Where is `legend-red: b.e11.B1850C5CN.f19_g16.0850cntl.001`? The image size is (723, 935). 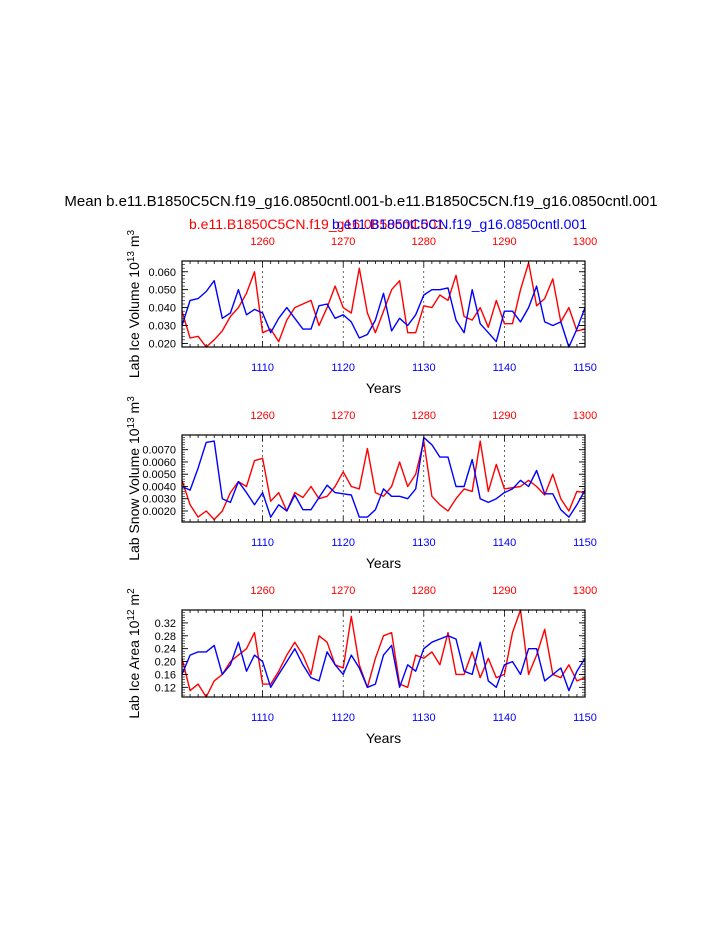
legend-red: b.e11.B1850C5CN.f19_g16.0850cntl.001 is located at coordinates (316, 224).